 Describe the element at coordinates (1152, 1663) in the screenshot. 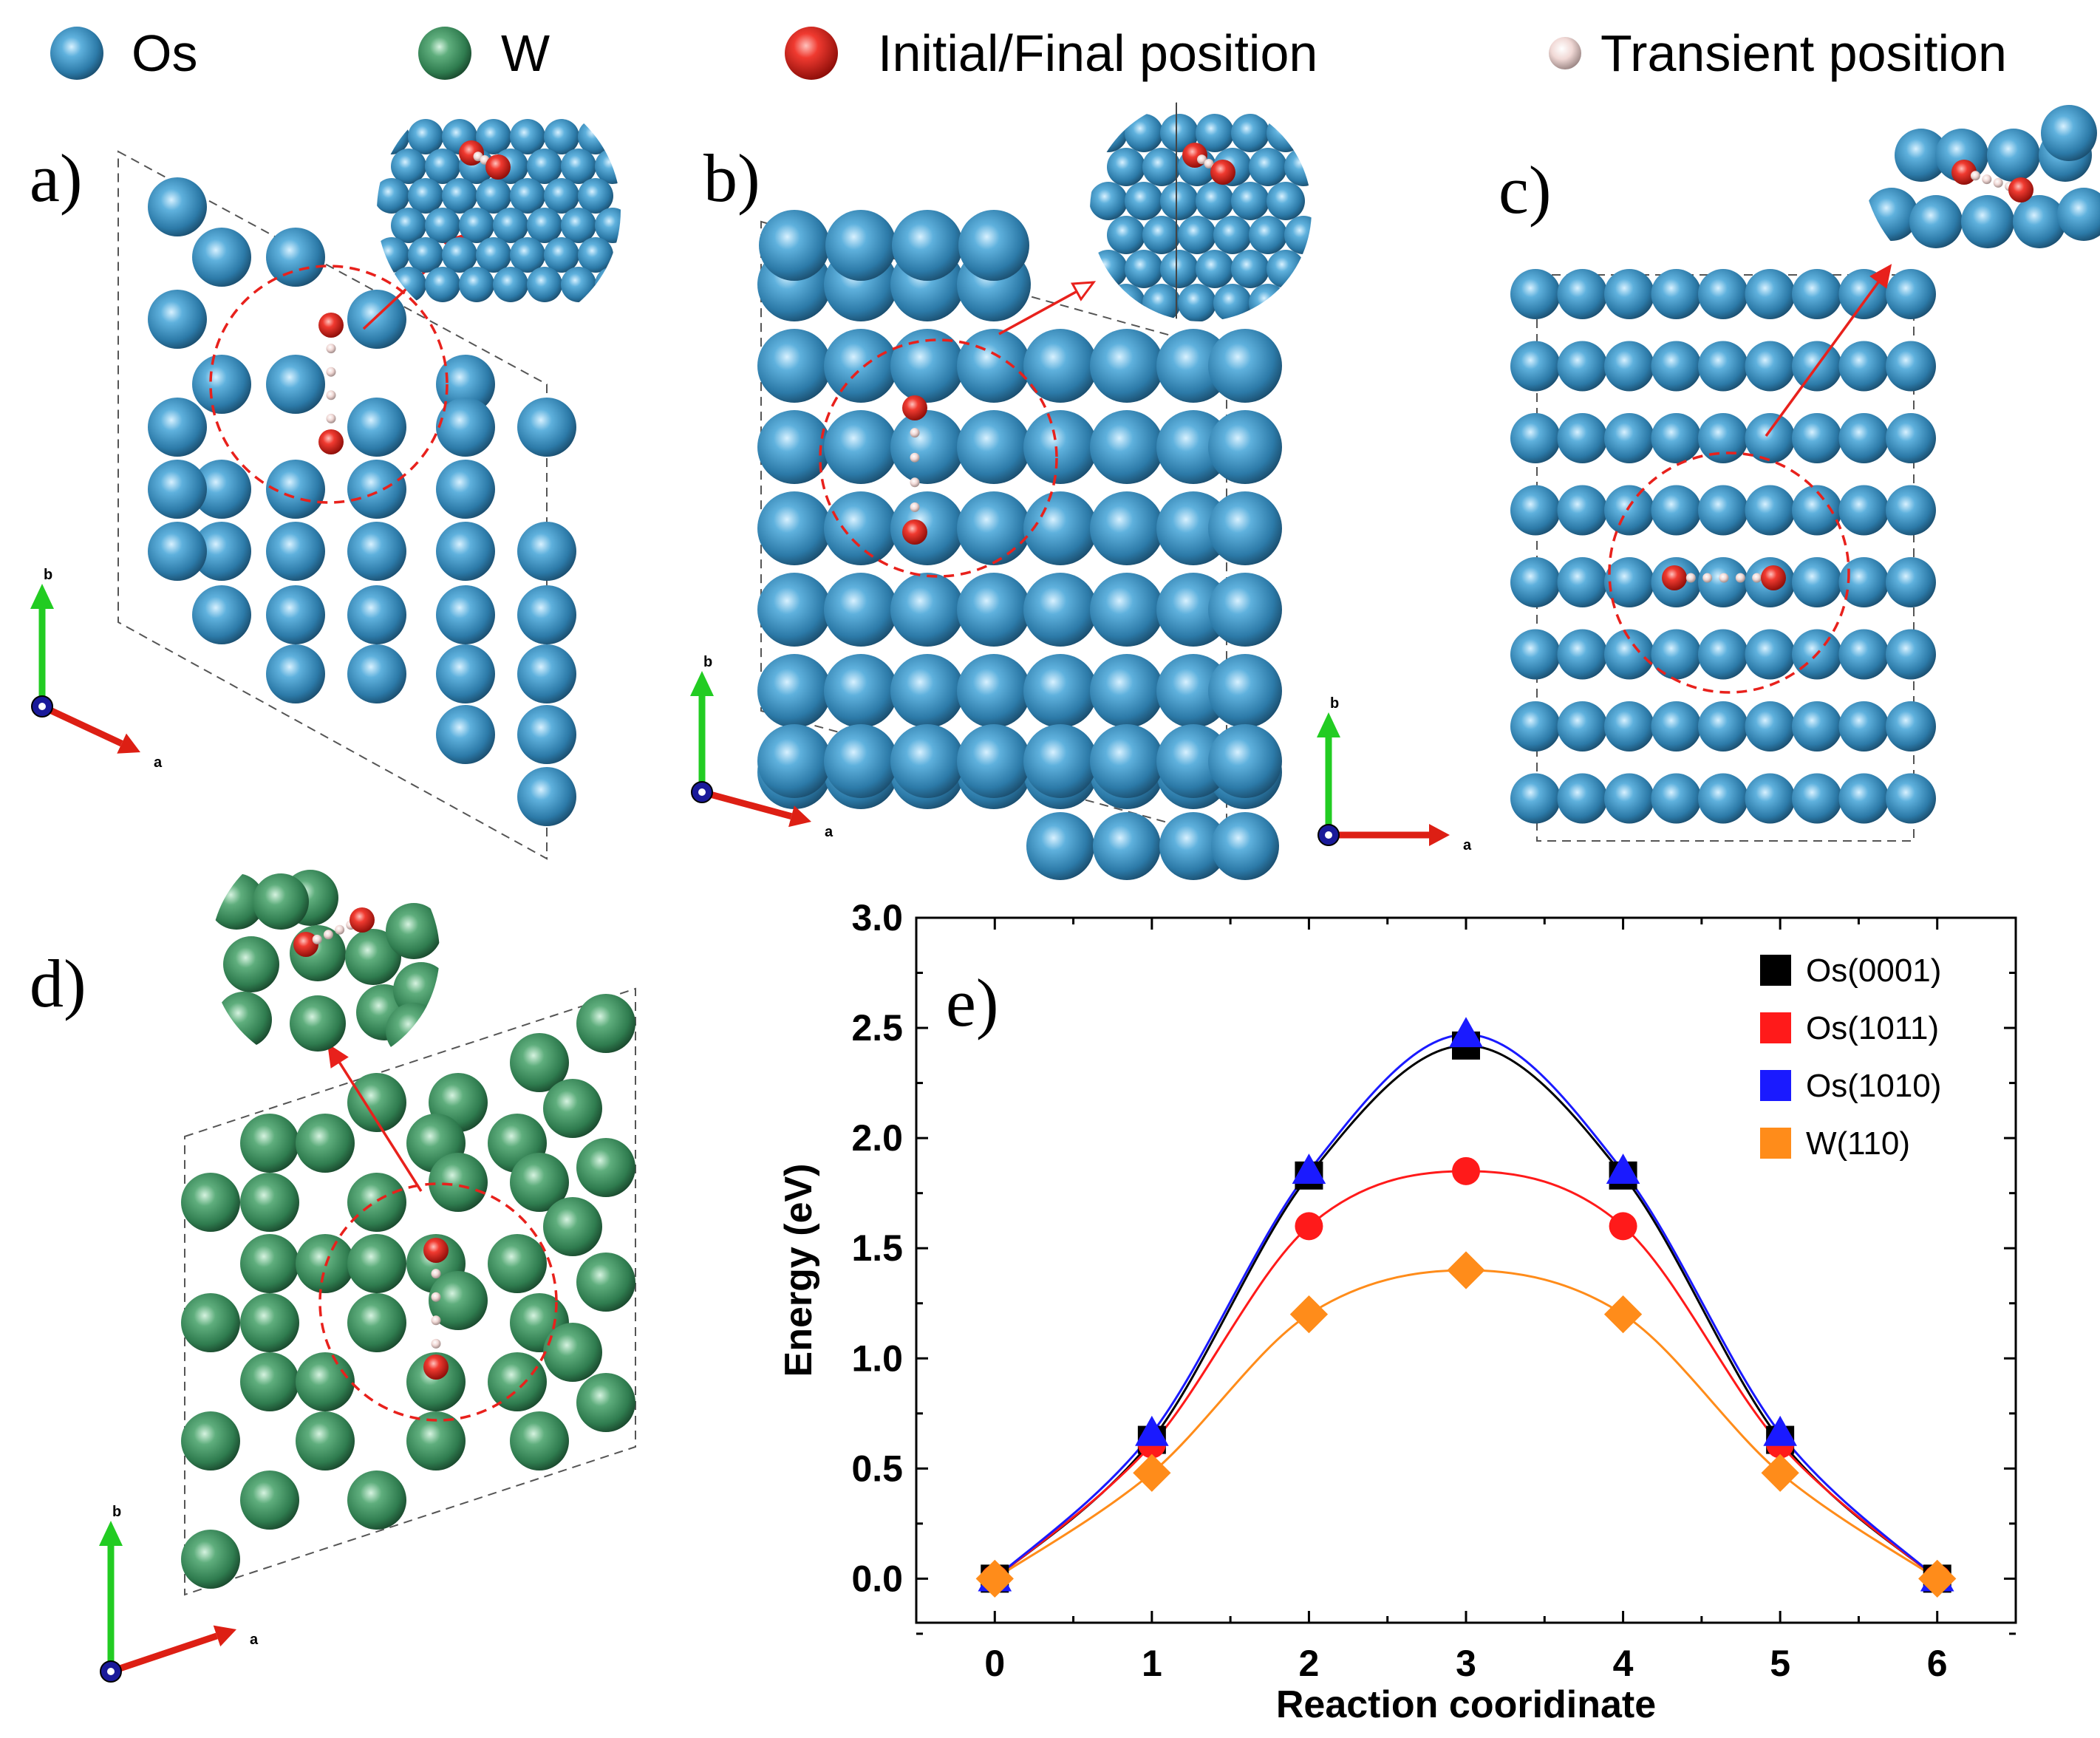

I see `x-tick-label: 1` at that location.